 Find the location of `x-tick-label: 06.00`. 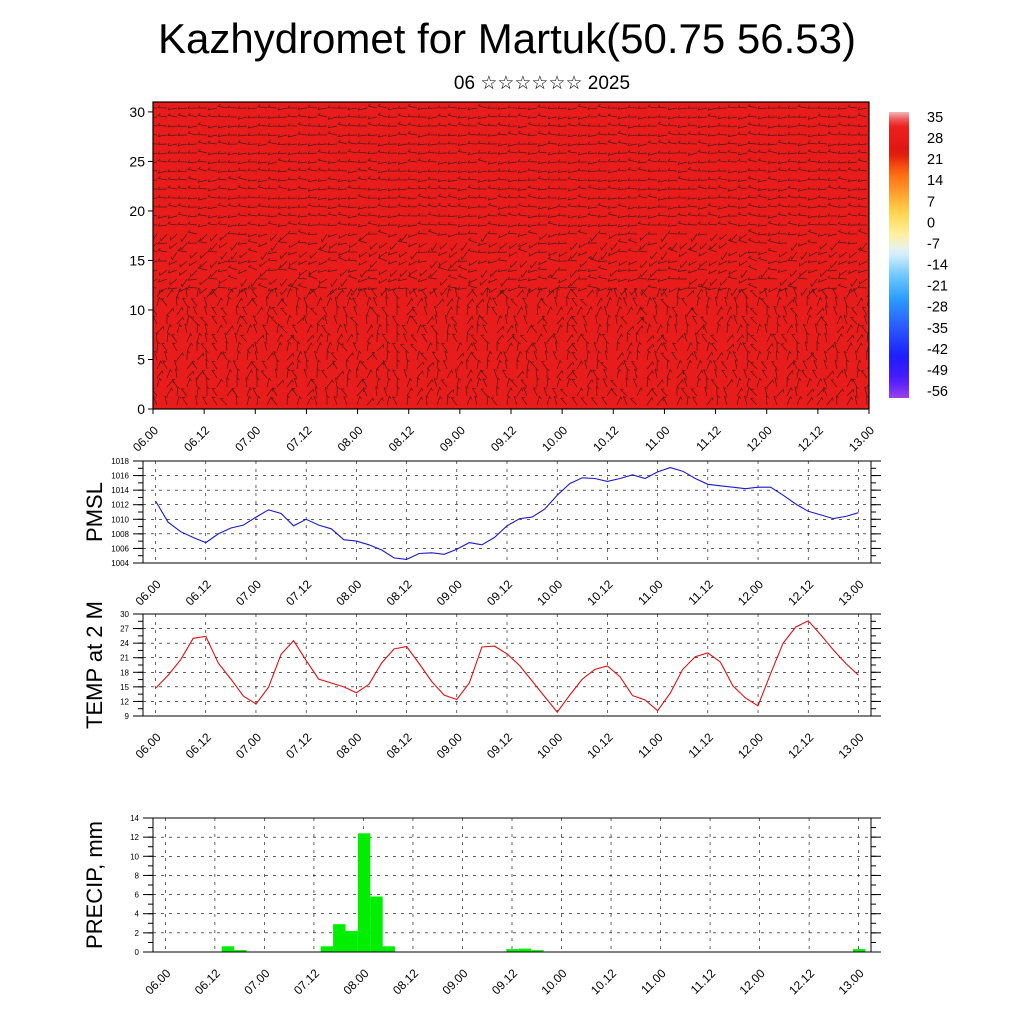

x-tick-label: 06.00 is located at coordinates (157, 981).